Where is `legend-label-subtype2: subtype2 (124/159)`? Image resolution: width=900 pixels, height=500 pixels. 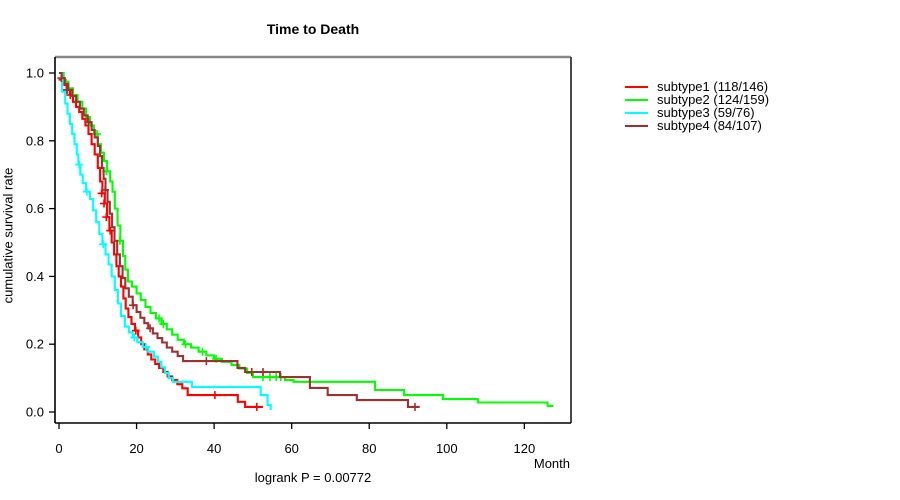 legend-label-subtype2: subtype2 (124/159) is located at coordinates (713, 99).